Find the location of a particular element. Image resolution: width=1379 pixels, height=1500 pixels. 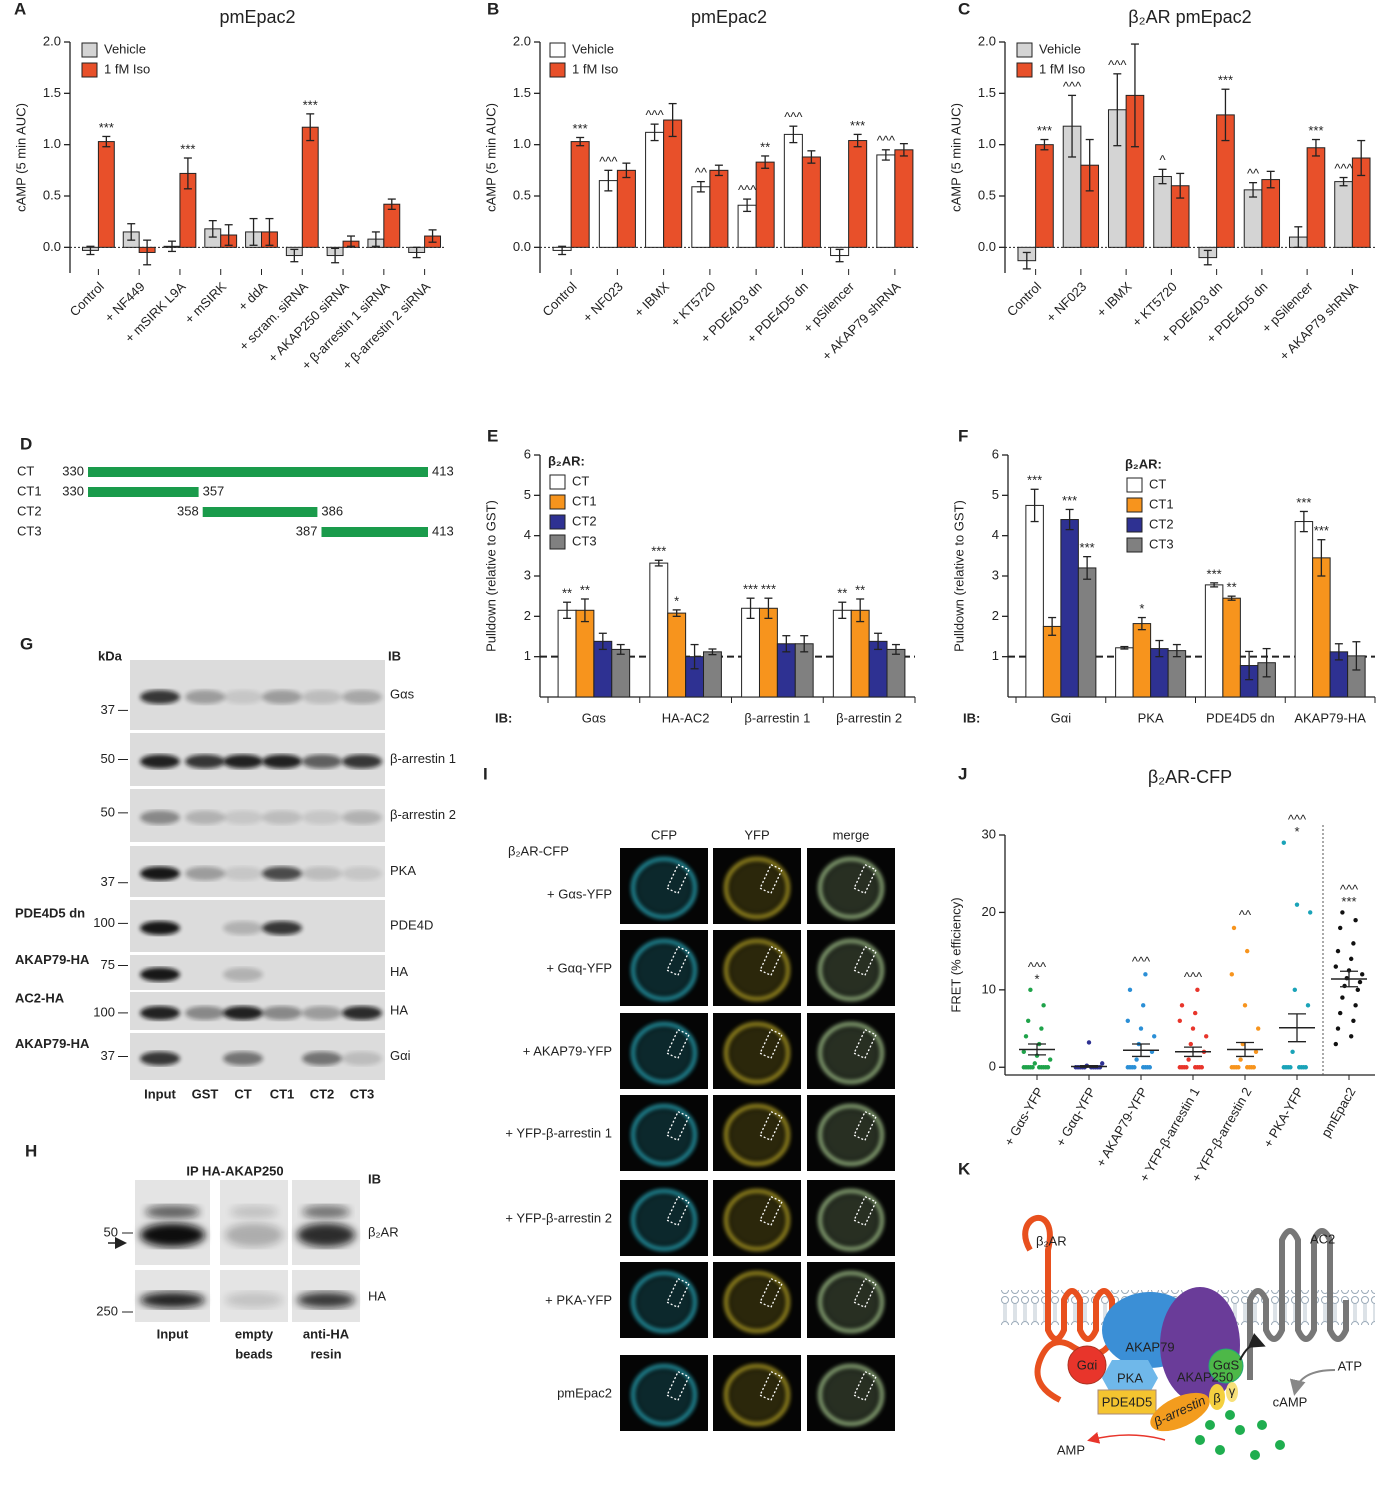

dot is located at coordinates (1210, 1425).